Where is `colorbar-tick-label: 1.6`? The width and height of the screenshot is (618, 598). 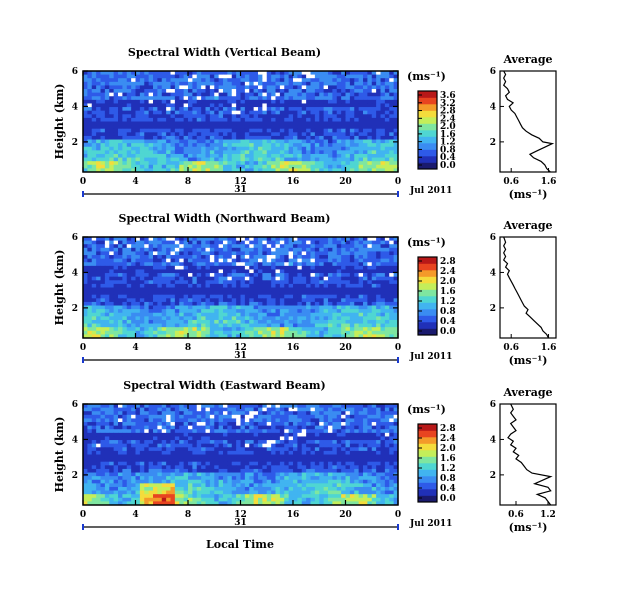
colorbar-tick-label: 1.6 is located at coordinates (448, 135).